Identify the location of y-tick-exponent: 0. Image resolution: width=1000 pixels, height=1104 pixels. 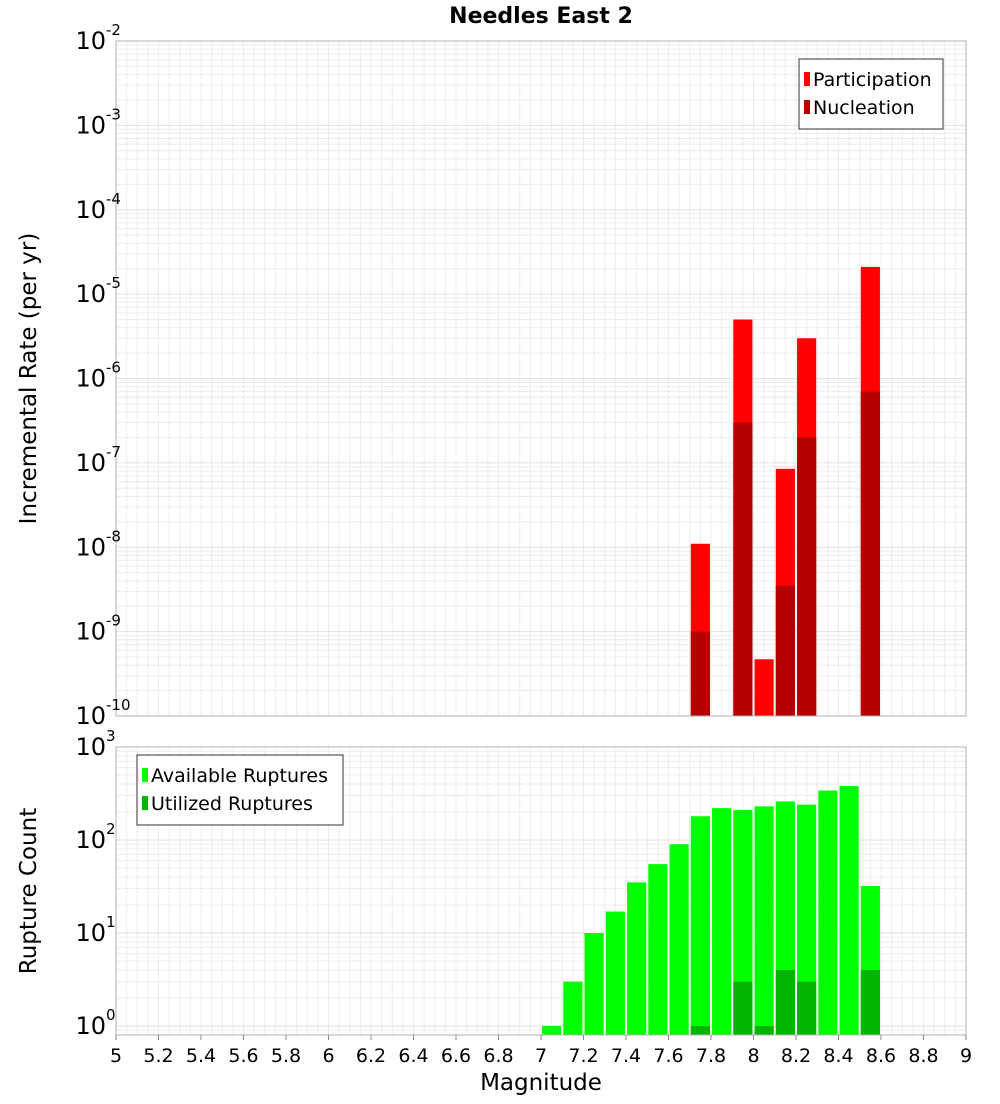
(111, 1015).